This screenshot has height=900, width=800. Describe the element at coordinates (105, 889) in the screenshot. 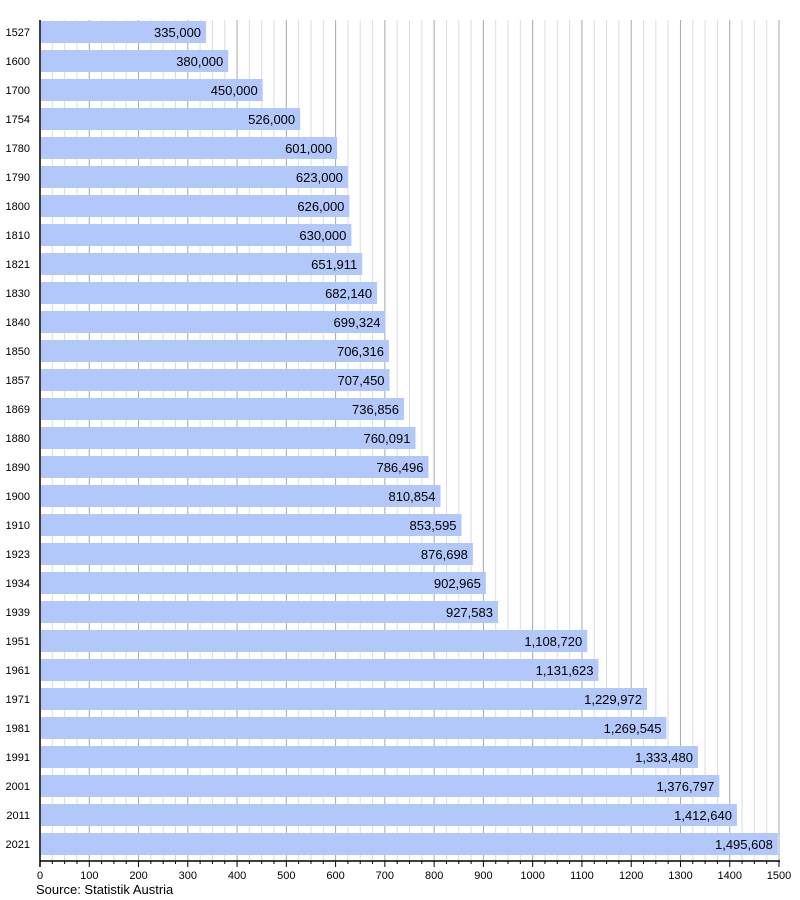

I see `source-note: Source: Statistik Austria` at that location.